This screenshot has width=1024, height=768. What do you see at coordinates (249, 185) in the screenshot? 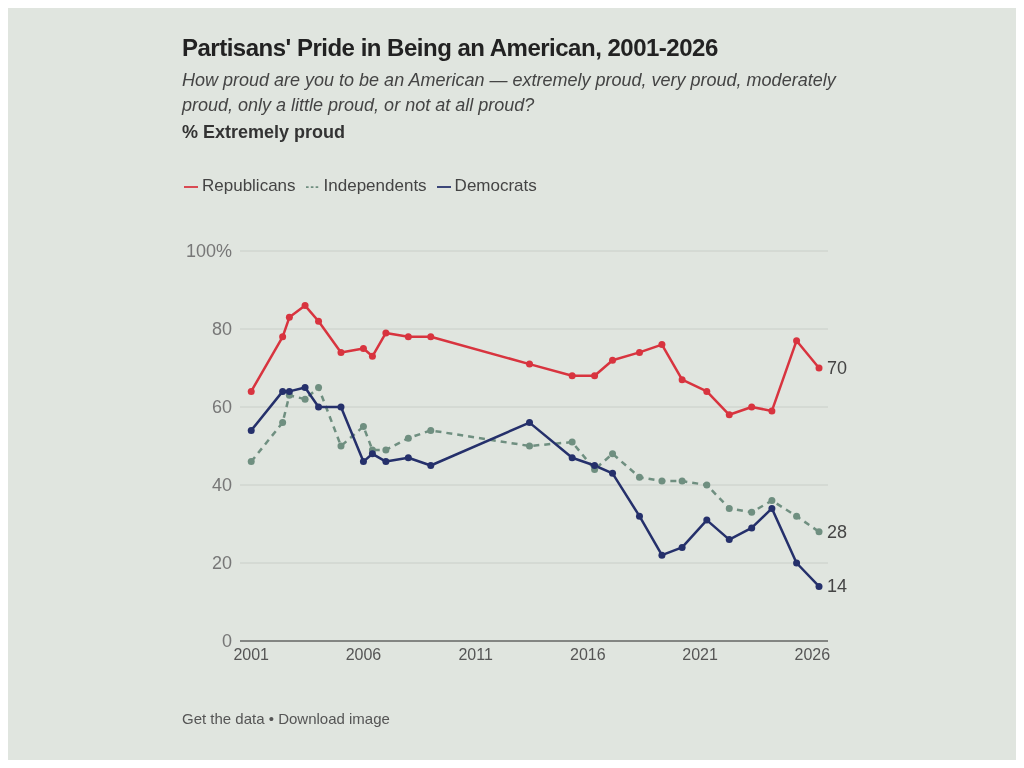
I see `legend-label: Republicans` at bounding box center [249, 185].